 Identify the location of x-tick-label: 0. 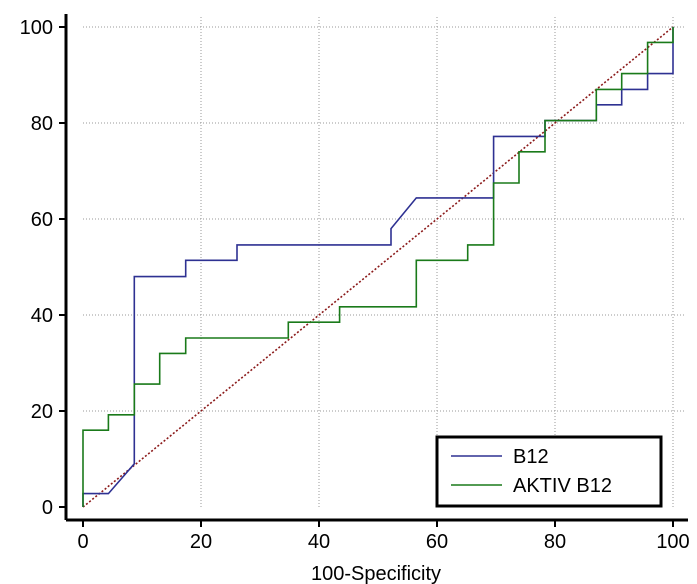
(82, 542).